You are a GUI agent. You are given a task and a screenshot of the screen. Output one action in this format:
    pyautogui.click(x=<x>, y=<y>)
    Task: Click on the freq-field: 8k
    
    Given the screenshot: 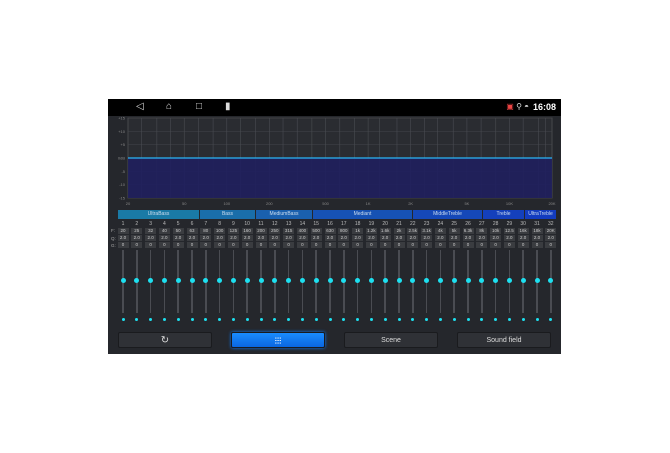 What is the action you would take?
    pyautogui.click(x=482, y=231)
    